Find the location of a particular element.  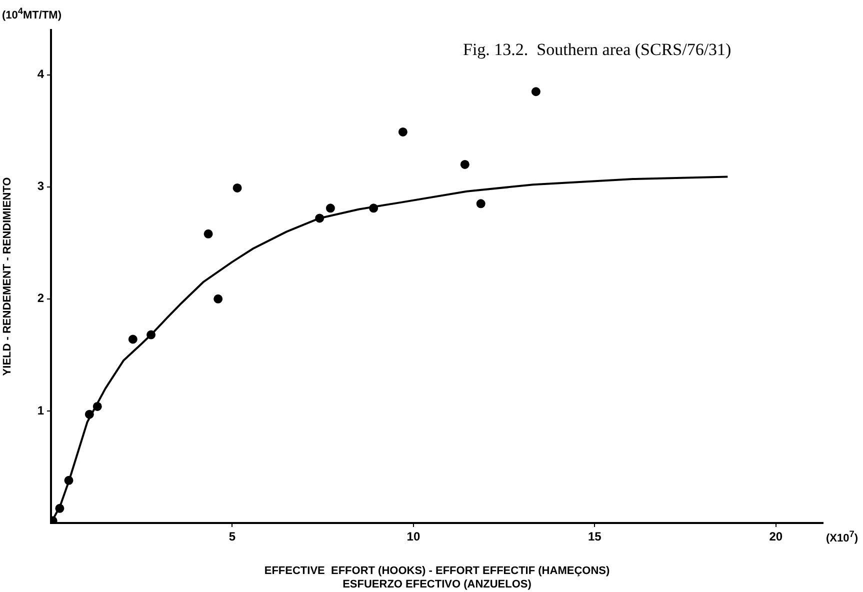

text: (10$^{4}$MT/TM) is located at coordinates (32, 14).